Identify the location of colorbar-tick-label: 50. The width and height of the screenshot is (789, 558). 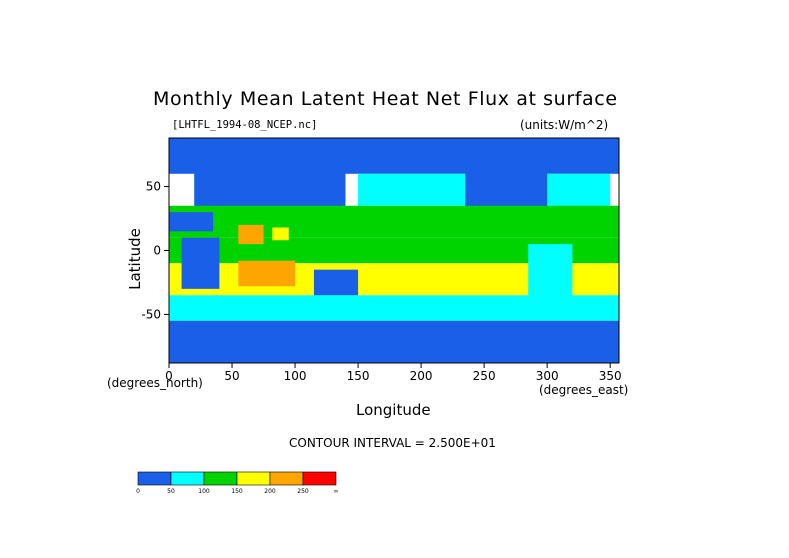
(171, 491).